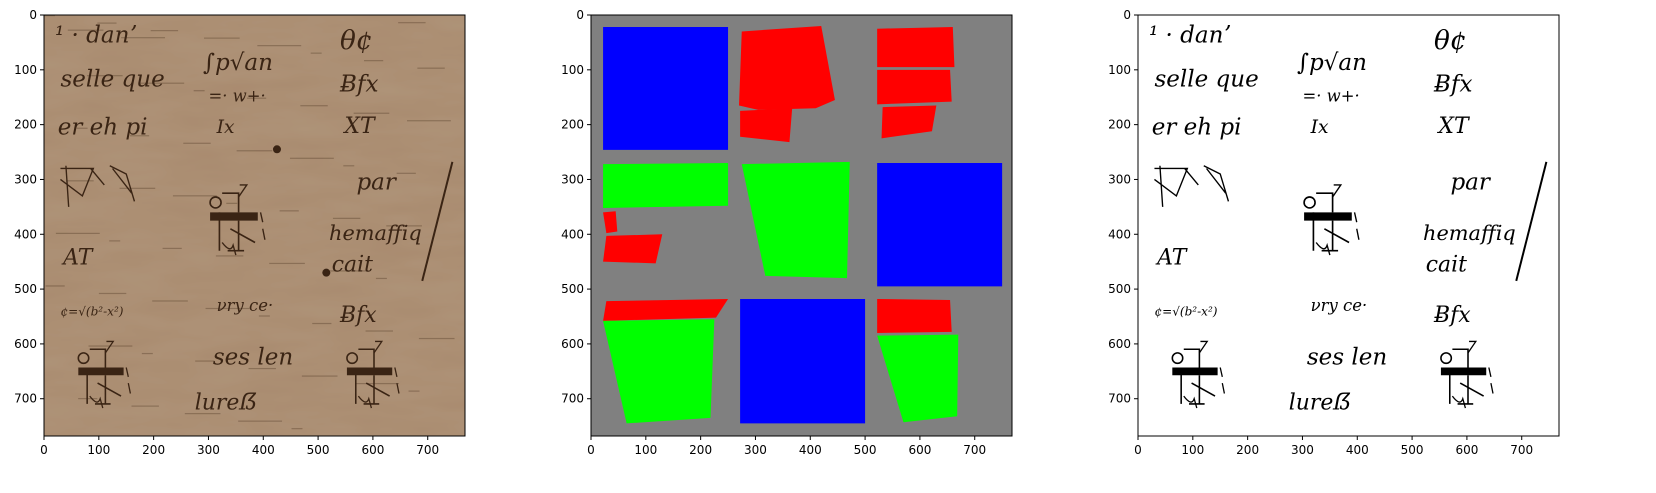 This screenshot has width=1656, height=493. What do you see at coordinates (153, 450) in the screenshot?
I see `x-tick-label: 200` at bounding box center [153, 450].